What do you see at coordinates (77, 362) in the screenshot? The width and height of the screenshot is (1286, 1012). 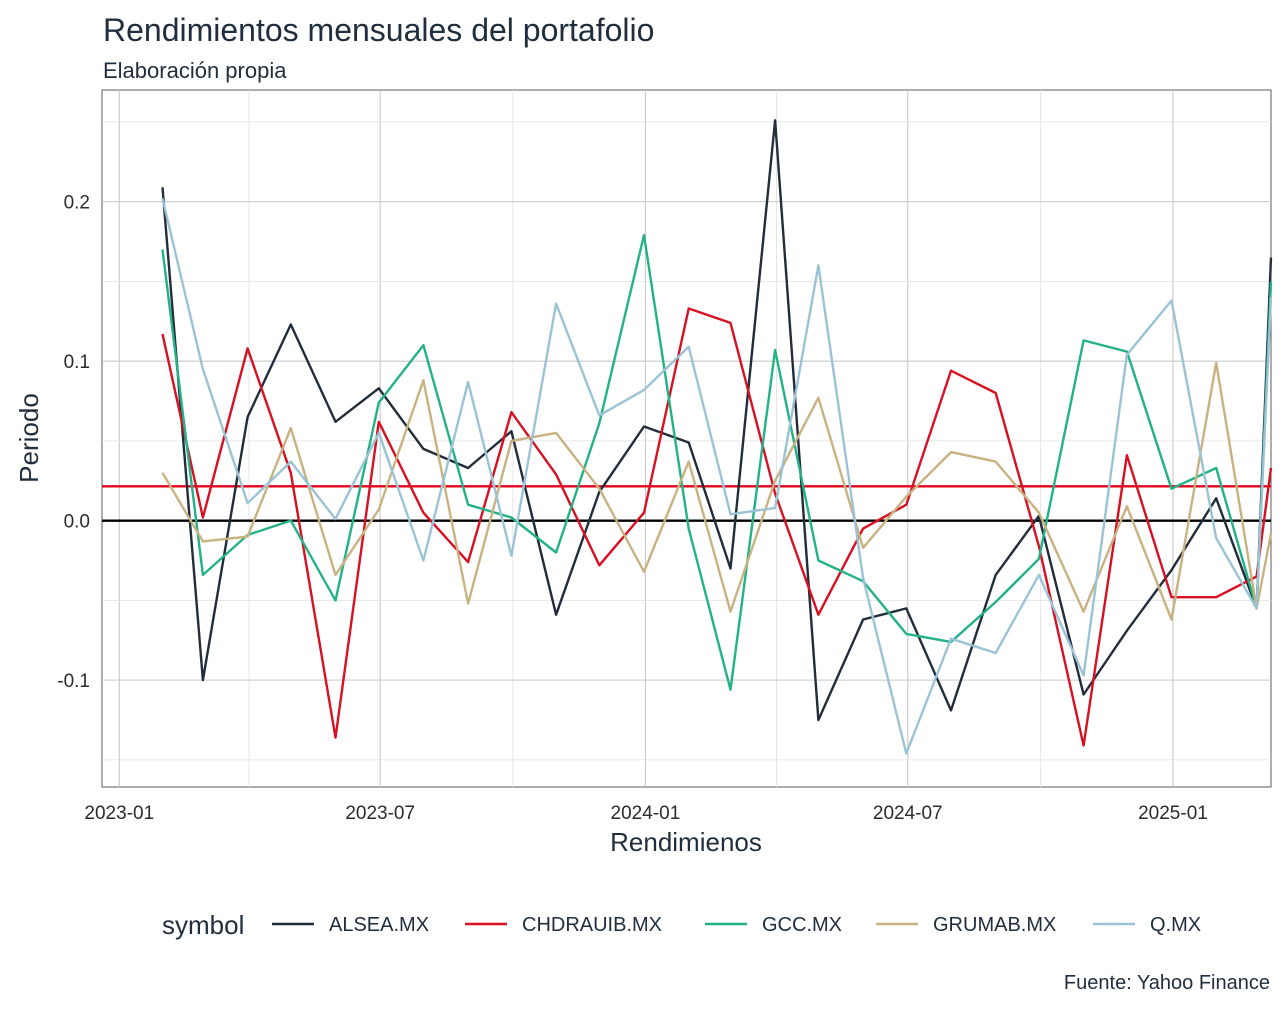 I see `y-tick-label: 0.1` at bounding box center [77, 362].